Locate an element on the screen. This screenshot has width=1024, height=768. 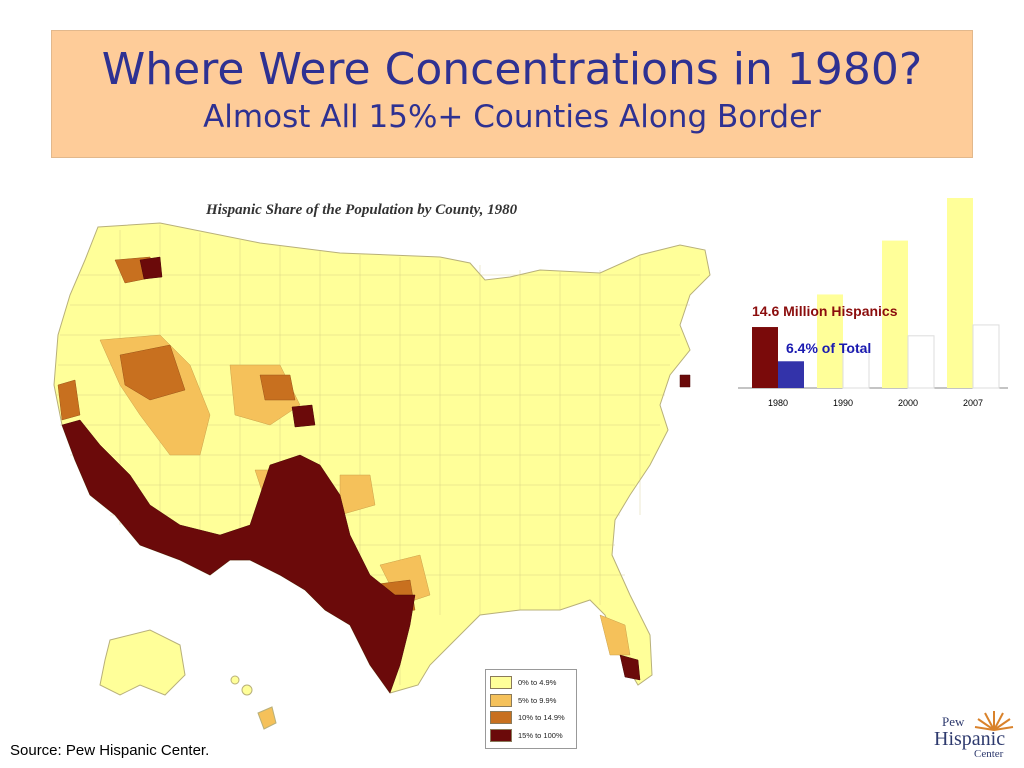
logo-line2: Hispanic is located at coordinates (970, 739).